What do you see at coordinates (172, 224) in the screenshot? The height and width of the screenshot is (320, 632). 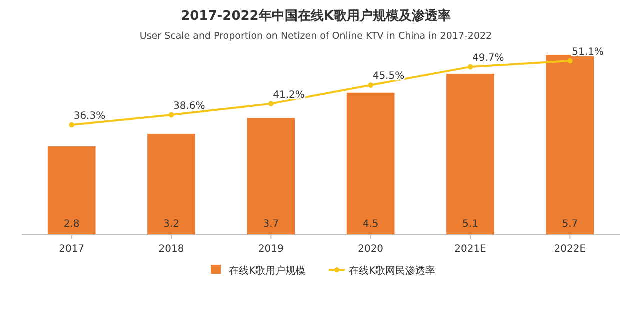 I see `data-label: 3.2` at bounding box center [172, 224].